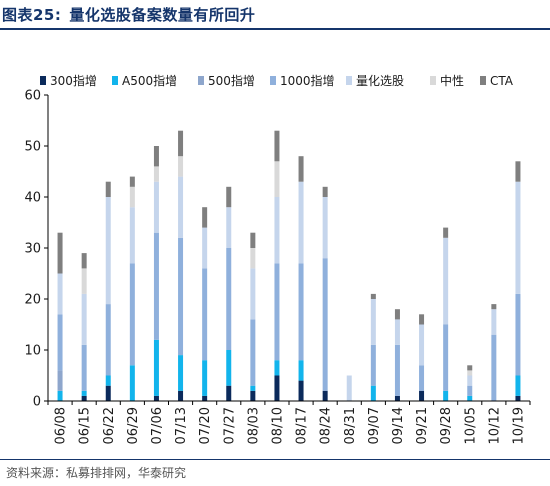 This screenshot has width=550, height=486. What do you see at coordinates (73, 80) in the screenshot?
I see `legend-label-0: 300指增` at bounding box center [73, 80].